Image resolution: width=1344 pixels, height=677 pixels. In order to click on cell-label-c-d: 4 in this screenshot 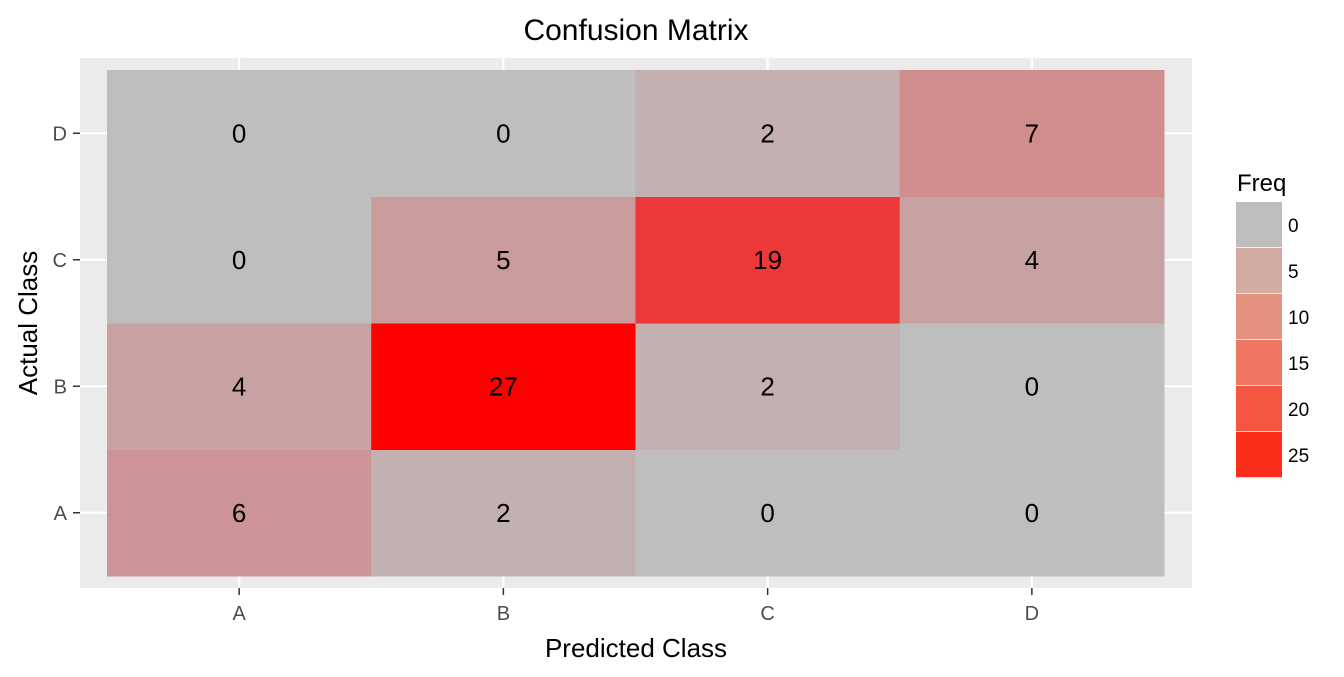, I will do `click(1032, 260)`.